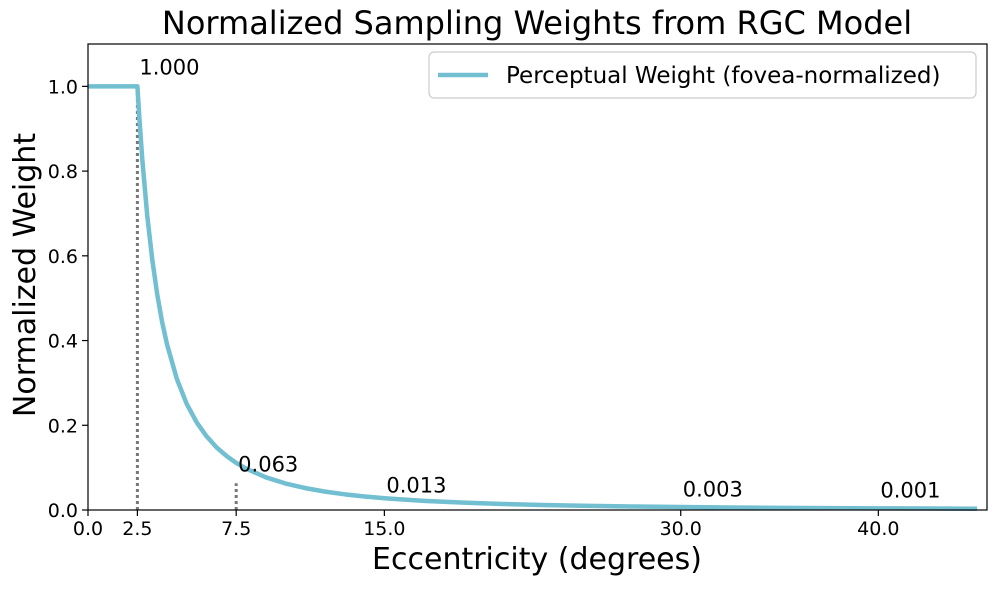  Describe the element at coordinates (416, 485) in the screenshot. I see `data-label: 0.013` at that location.